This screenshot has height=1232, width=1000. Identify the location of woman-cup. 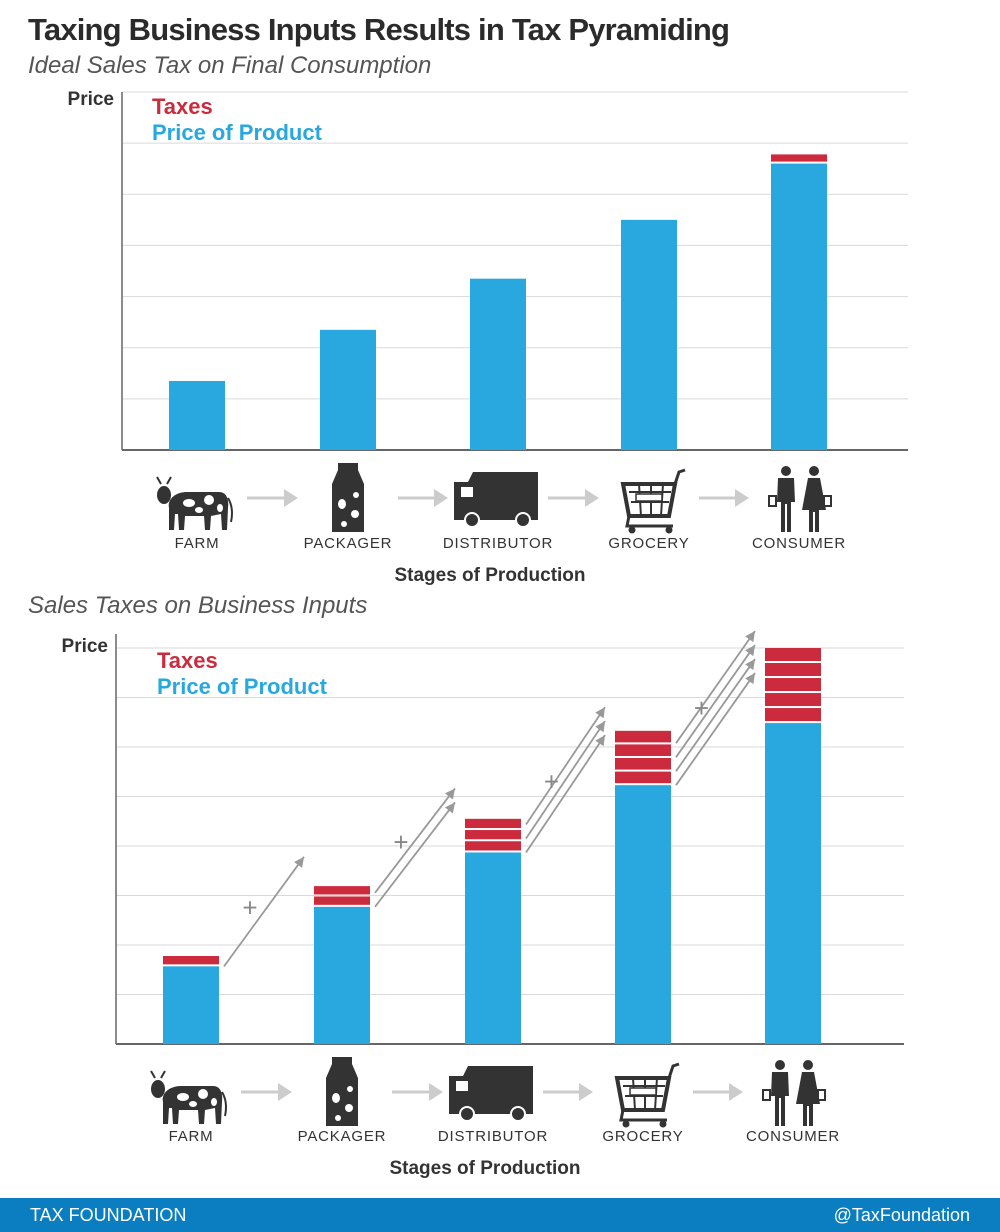
(821, 1095).